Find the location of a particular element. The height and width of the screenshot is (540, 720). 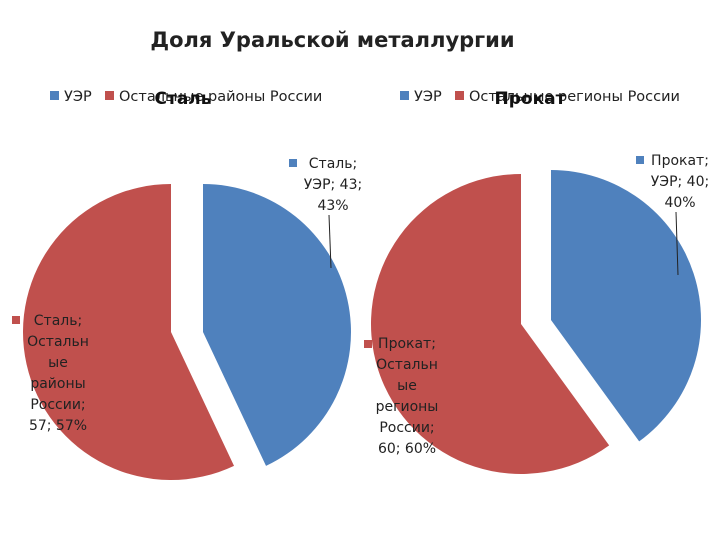

legend-label-other: Остальные регионы России is located at coordinates (574, 97).